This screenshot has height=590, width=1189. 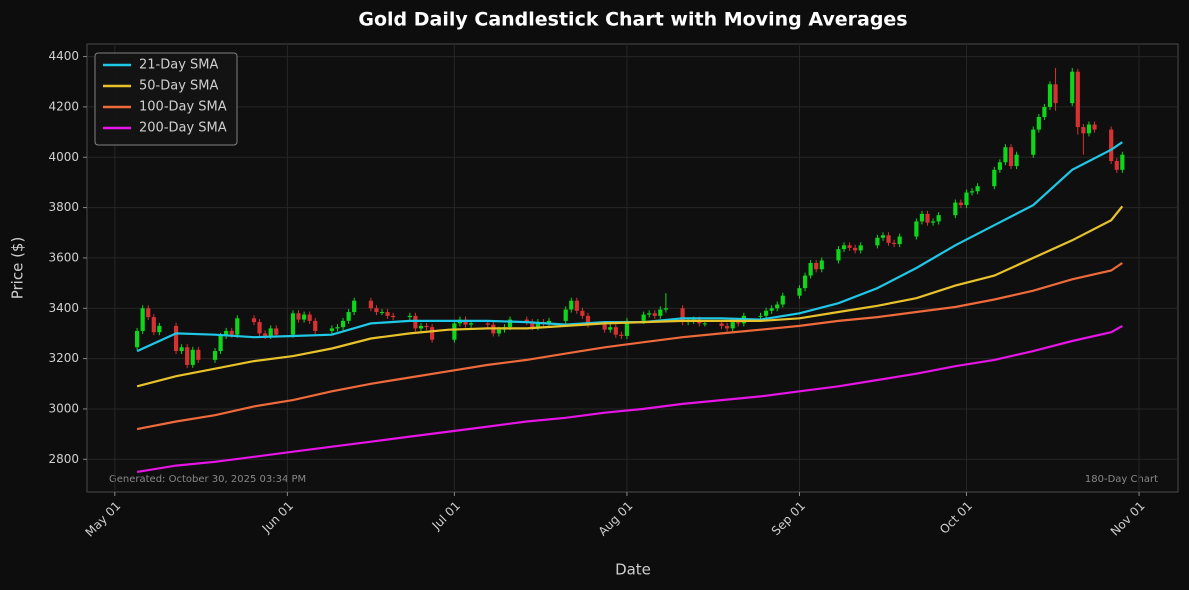 What do you see at coordinates (63, 358) in the screenshot?
I see `y-tick-label: 3200` at bounding box center [63, 358].